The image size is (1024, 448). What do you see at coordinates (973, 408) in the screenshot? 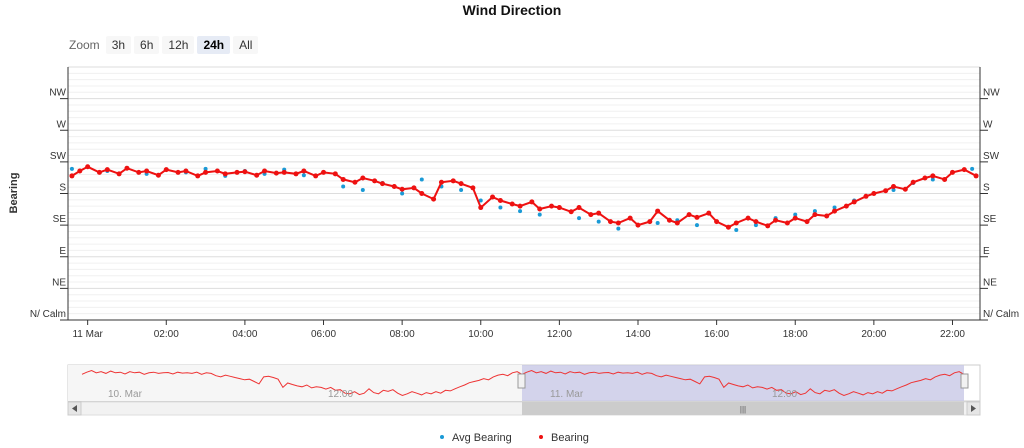
I see `scroll-right-arrow-icon` at bounding box center [973, 408].